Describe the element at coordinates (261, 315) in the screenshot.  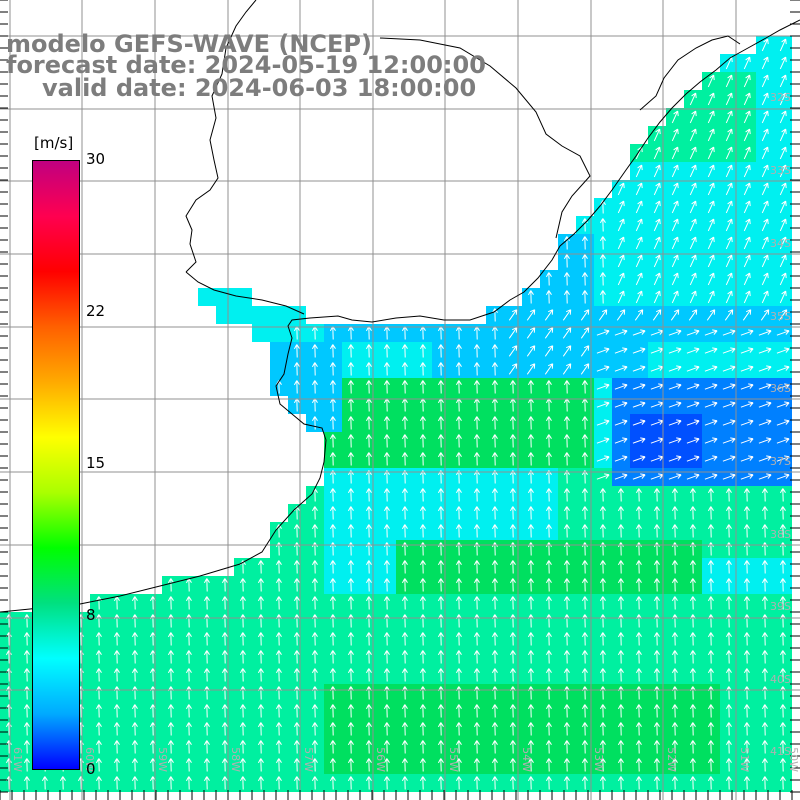
I see `field-cell` at that location.